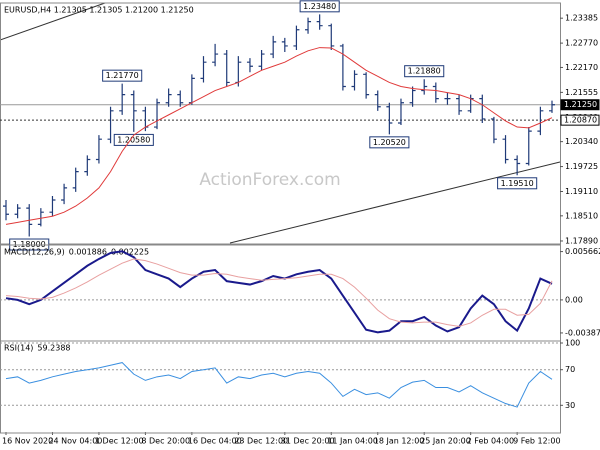 Image resolution: width=600 pixels, height=450 pixels. Describe the element at coordinates (582, 251) in the screenshot. I see `y-tick-label: 0.005662` at that location.